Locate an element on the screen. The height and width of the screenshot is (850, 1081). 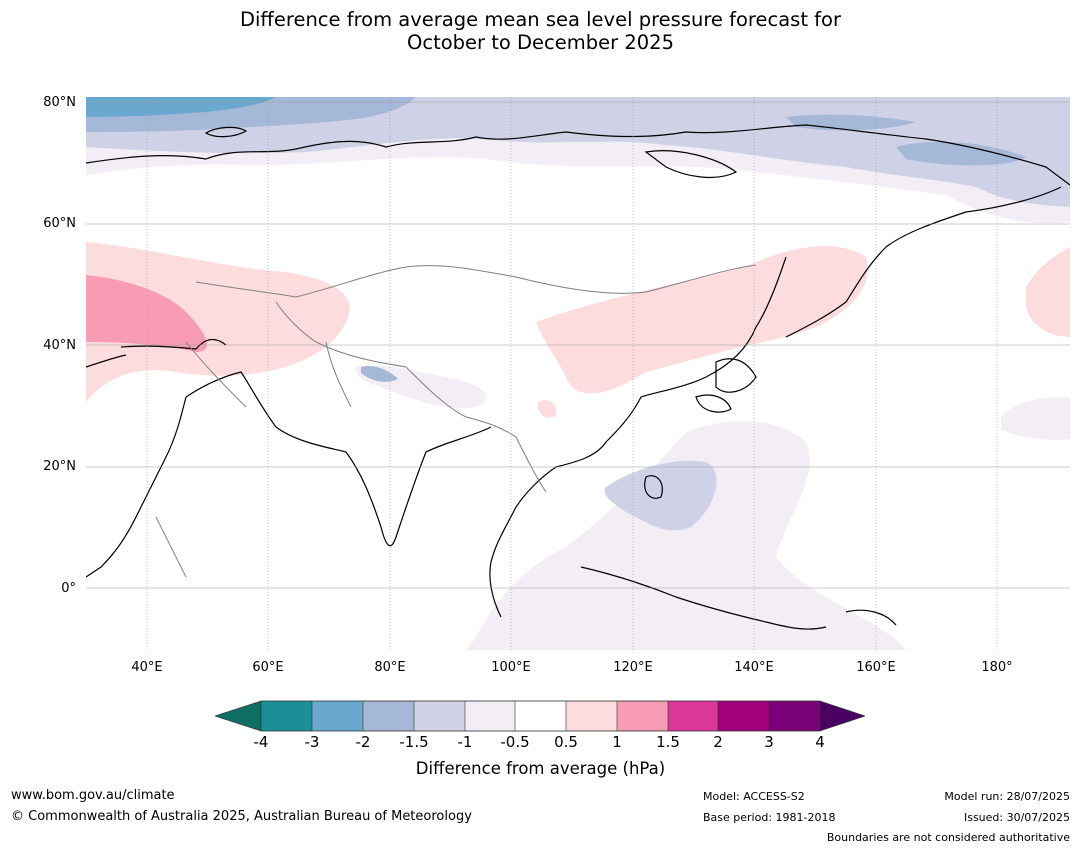
colorbar-tick: -1.5 is located at coordinates (414, 742).